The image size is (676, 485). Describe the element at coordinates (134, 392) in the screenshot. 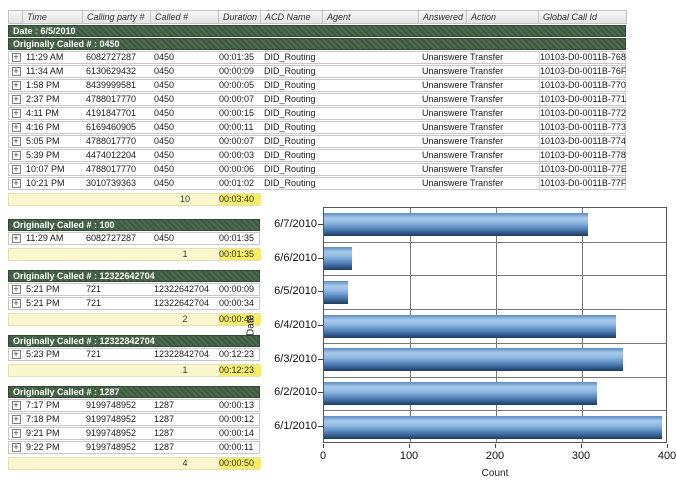

I see `group-header: Originally Called # : 1287` at that location.